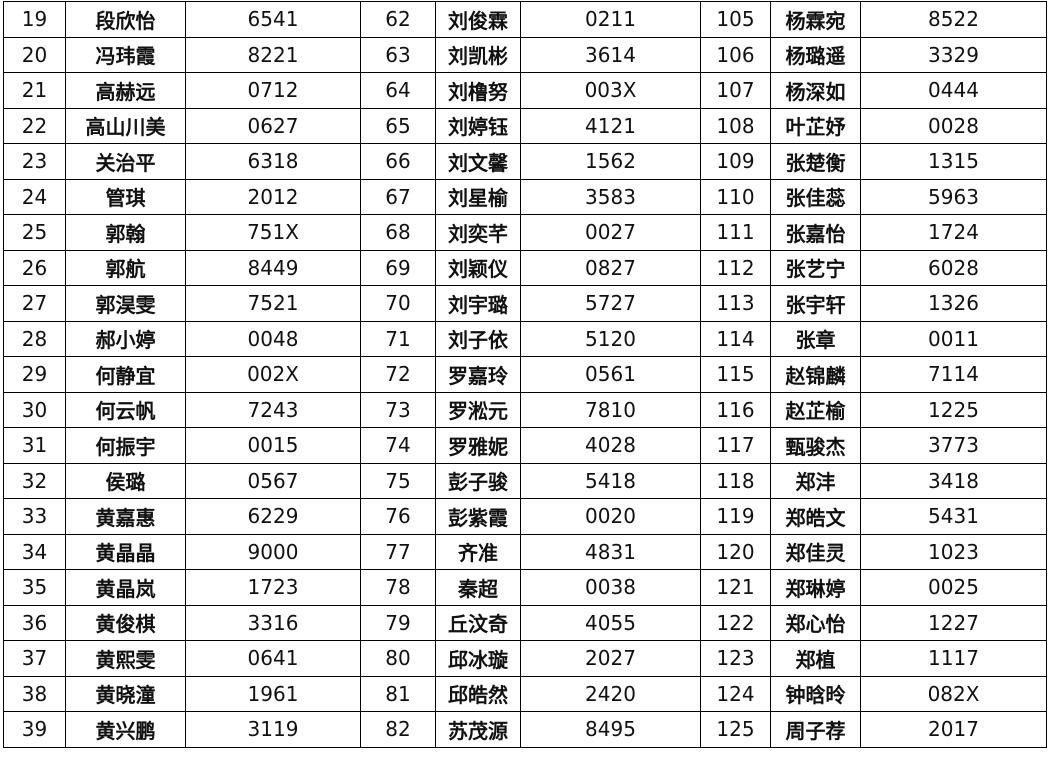 The width and height of the screenshot is (1049, 757). What do you see at coordinates (478, 551) in the screenshot?
I see `cell-name: 齐准` at bounding box center [478, 551].